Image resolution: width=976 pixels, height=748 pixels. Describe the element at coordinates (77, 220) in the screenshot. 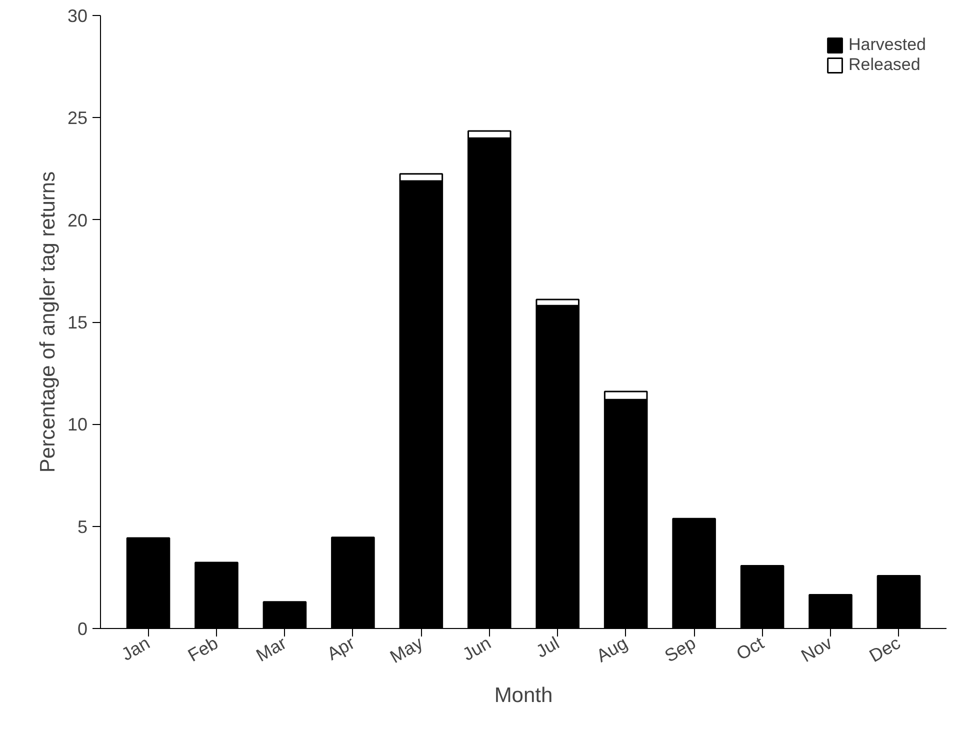

I see `y-tick-label: 20` at that location.